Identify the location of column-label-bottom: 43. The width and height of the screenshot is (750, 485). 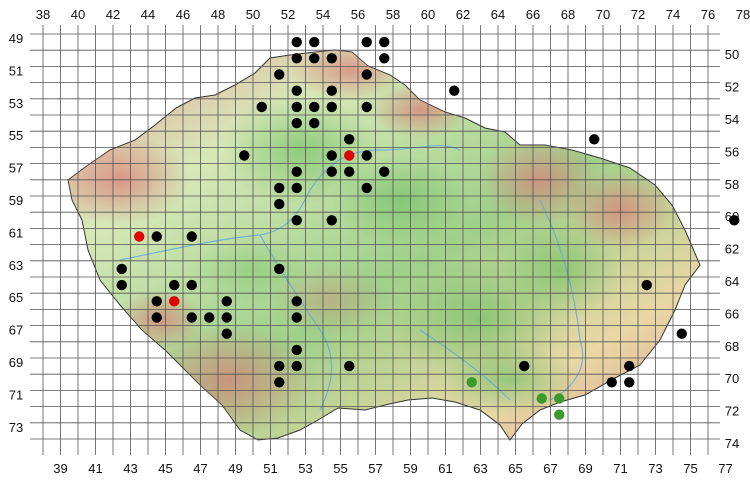
(130, 468).